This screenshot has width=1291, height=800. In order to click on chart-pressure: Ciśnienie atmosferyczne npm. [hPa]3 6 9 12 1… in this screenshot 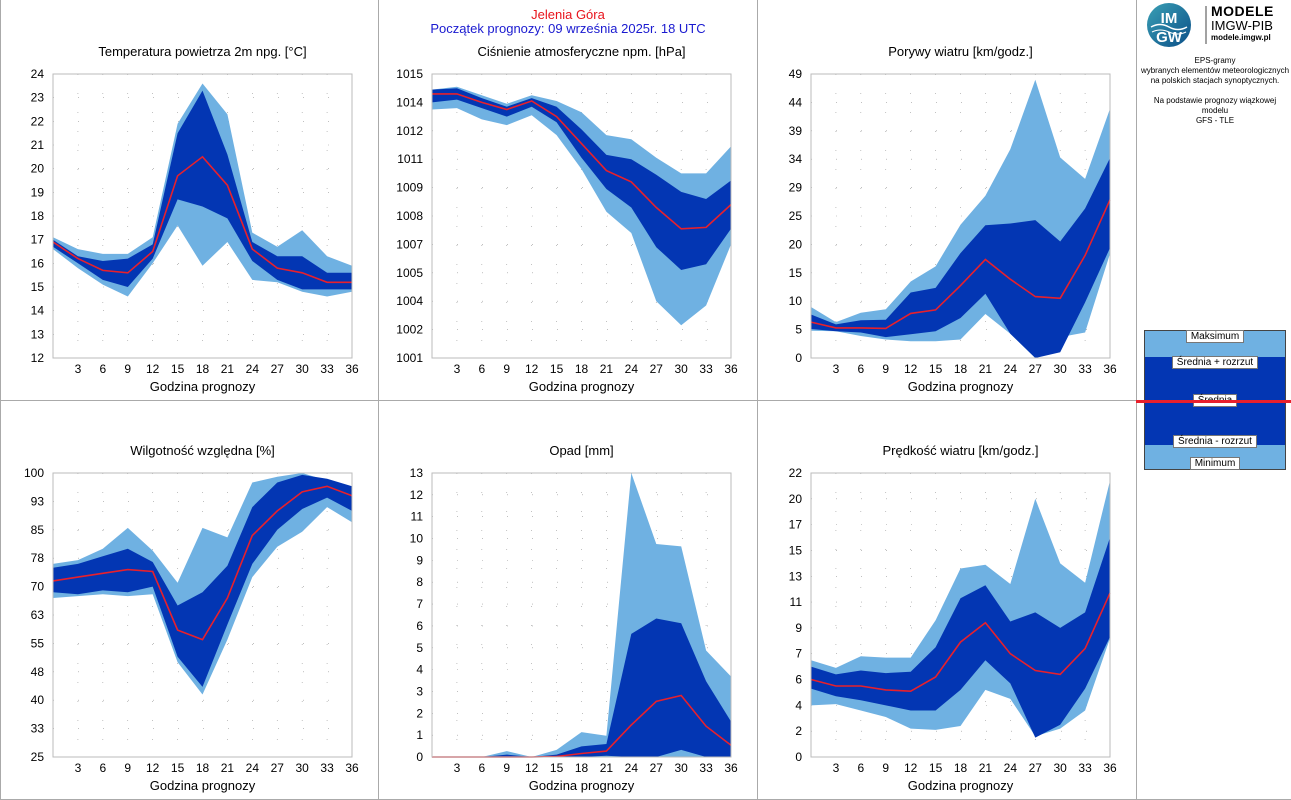, I will do `click(567, 219)`.